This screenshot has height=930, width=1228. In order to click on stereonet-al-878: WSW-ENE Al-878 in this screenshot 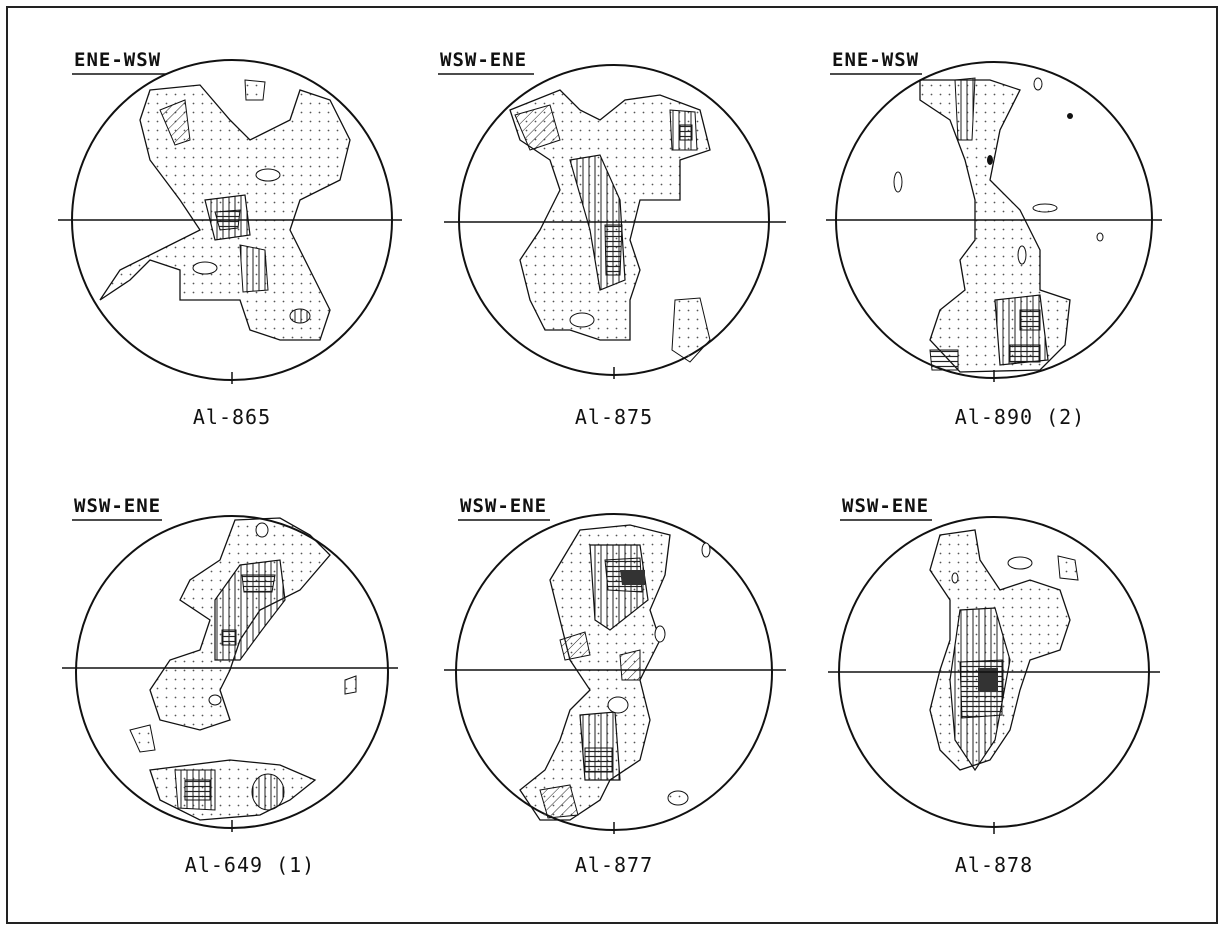, I will do `click(994, 686)`.